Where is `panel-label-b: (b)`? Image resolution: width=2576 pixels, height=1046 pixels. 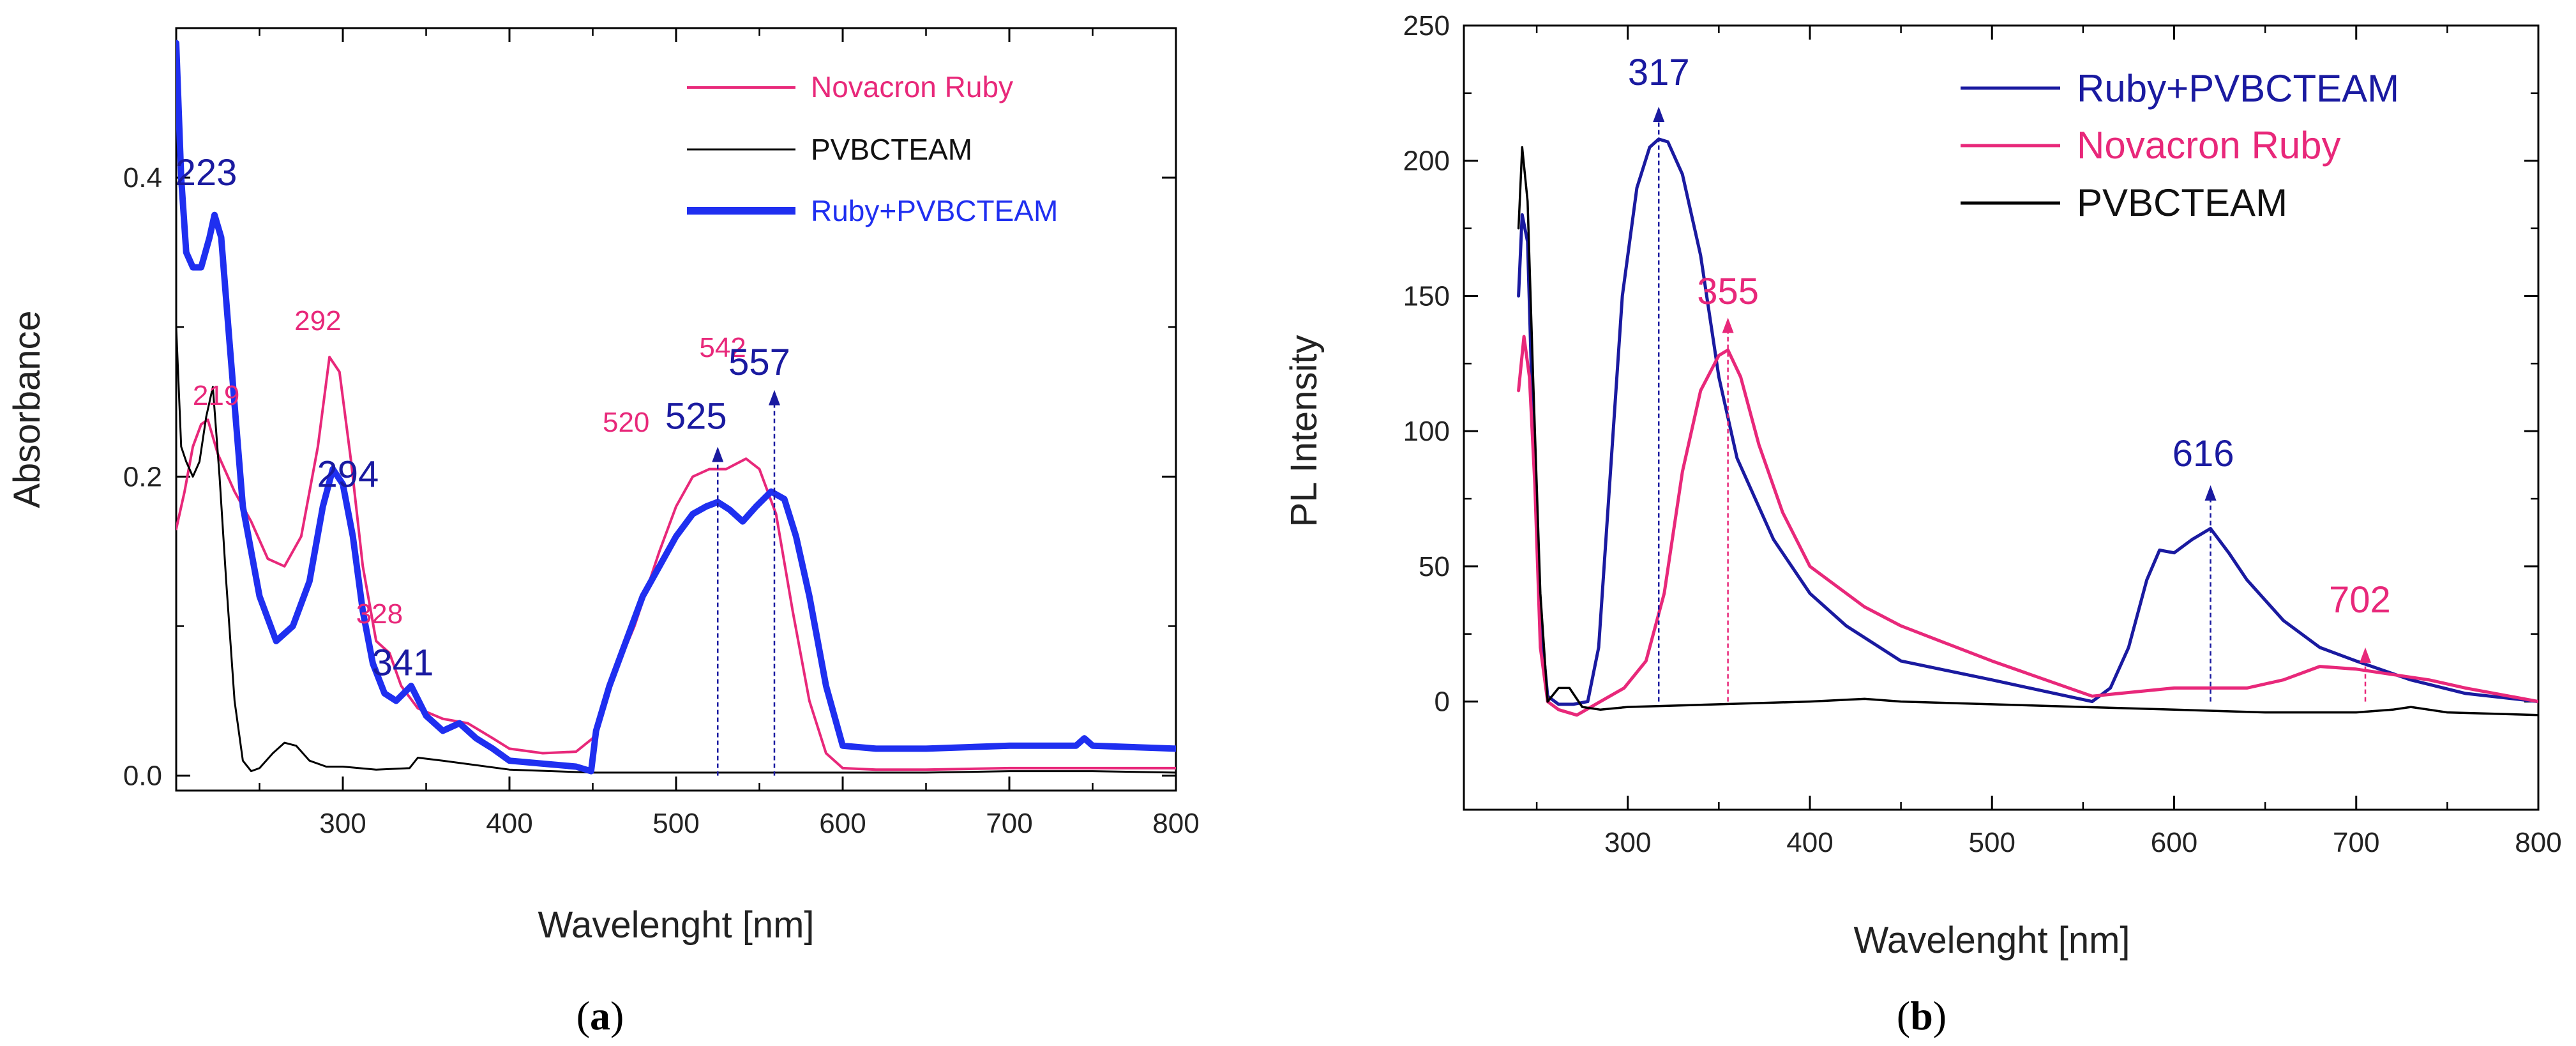 panel-label-b: (b) is located at coordinates (1922, 1015).